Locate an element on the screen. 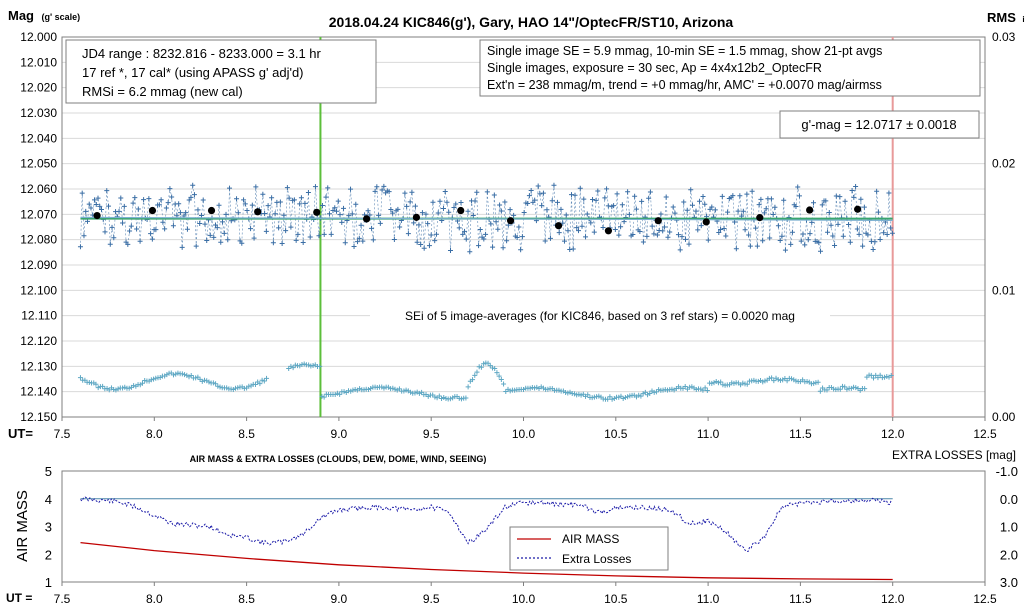 The image size is (1029, 608). legend is located at coordinates (589, 548).